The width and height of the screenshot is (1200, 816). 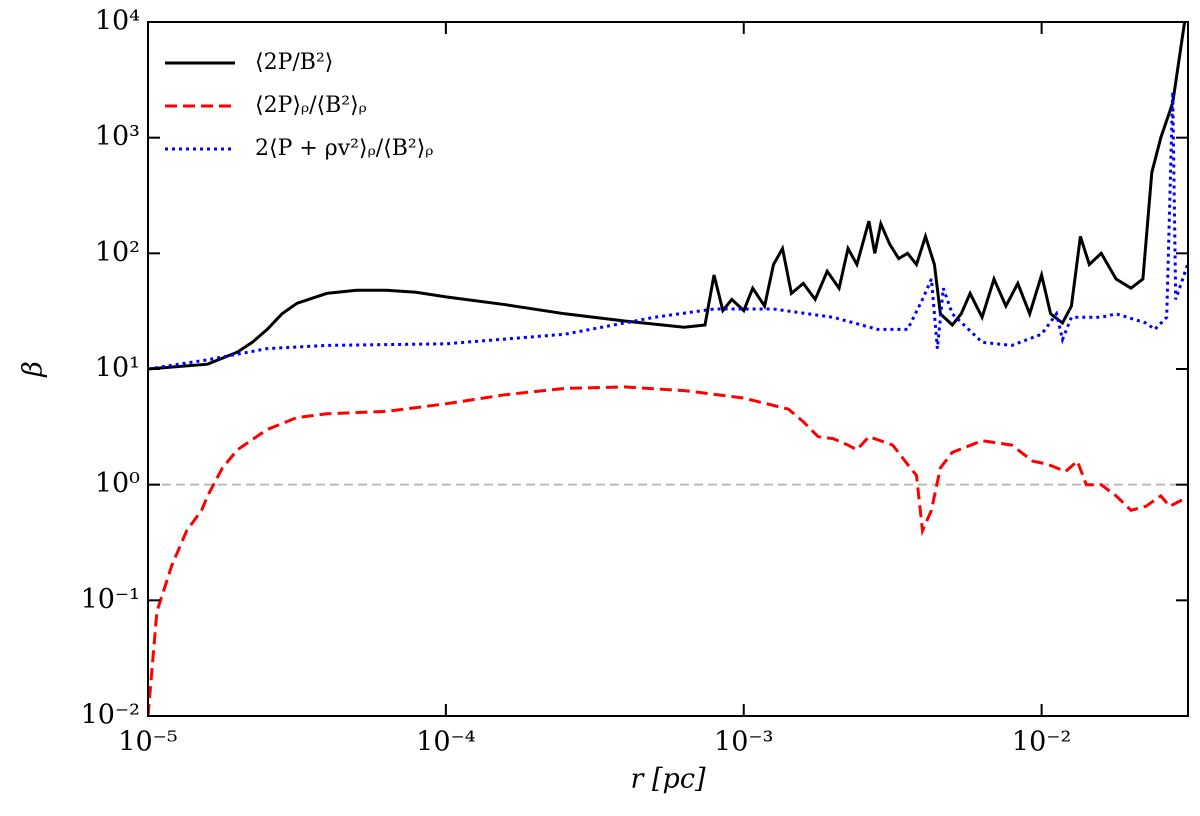 What do you see at coordinates (110, 715) in the screenshot?
I see `y-tick-label: 10⁻²` at bounding box center [110, 715].